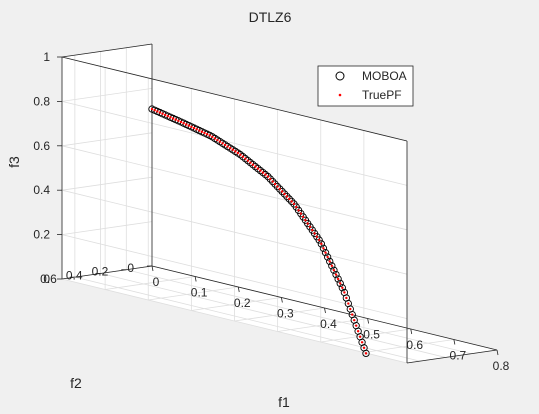 The height and width of the screenshot is (414, 539). What do you see at coordinates (458, 356) in the screenshot?
I see `x-tick-label: 0.7` at bounding box center [458, 356].